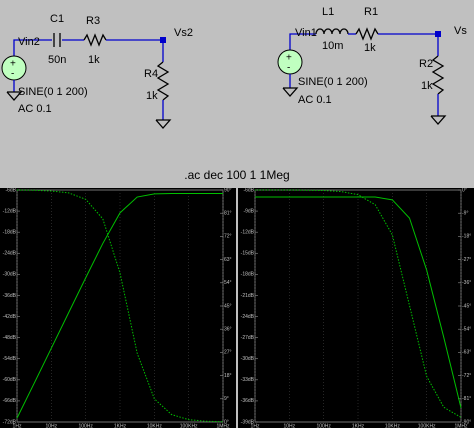 Image resolution: width=474 pixels, height=428 pixels. What do you see at coordinates (466, 422) in the screenshot?
I see `y2-tick-label: -90°` at bounding box center [466, 422].